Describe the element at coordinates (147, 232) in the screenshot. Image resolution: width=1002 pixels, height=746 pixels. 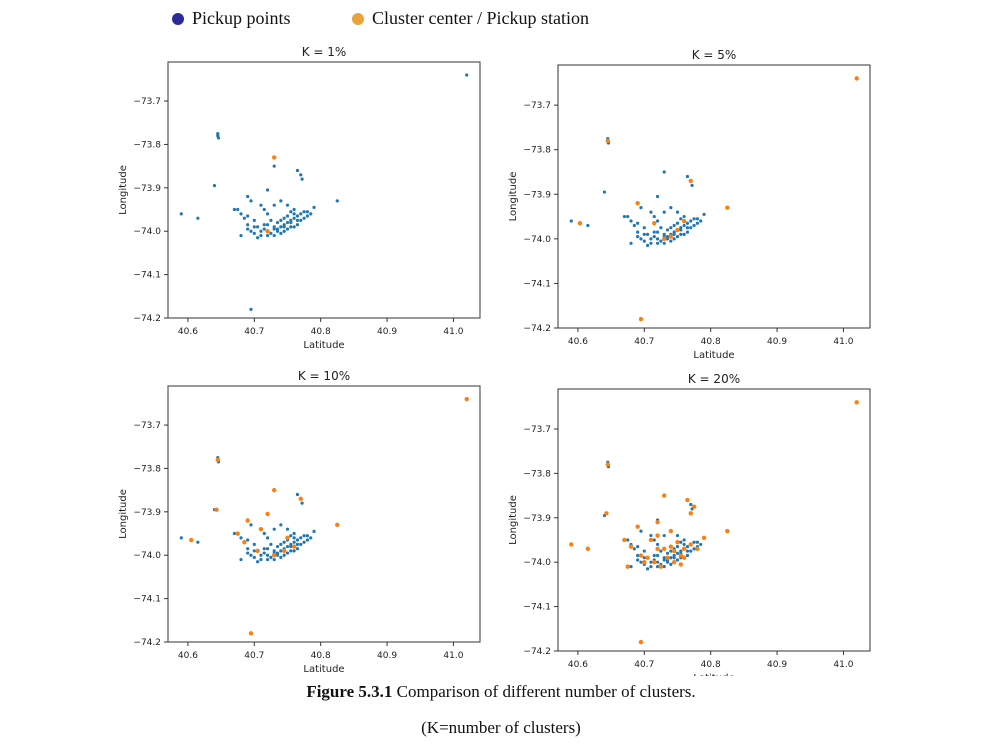
I see `y-tick-label: −74.0` at that location.